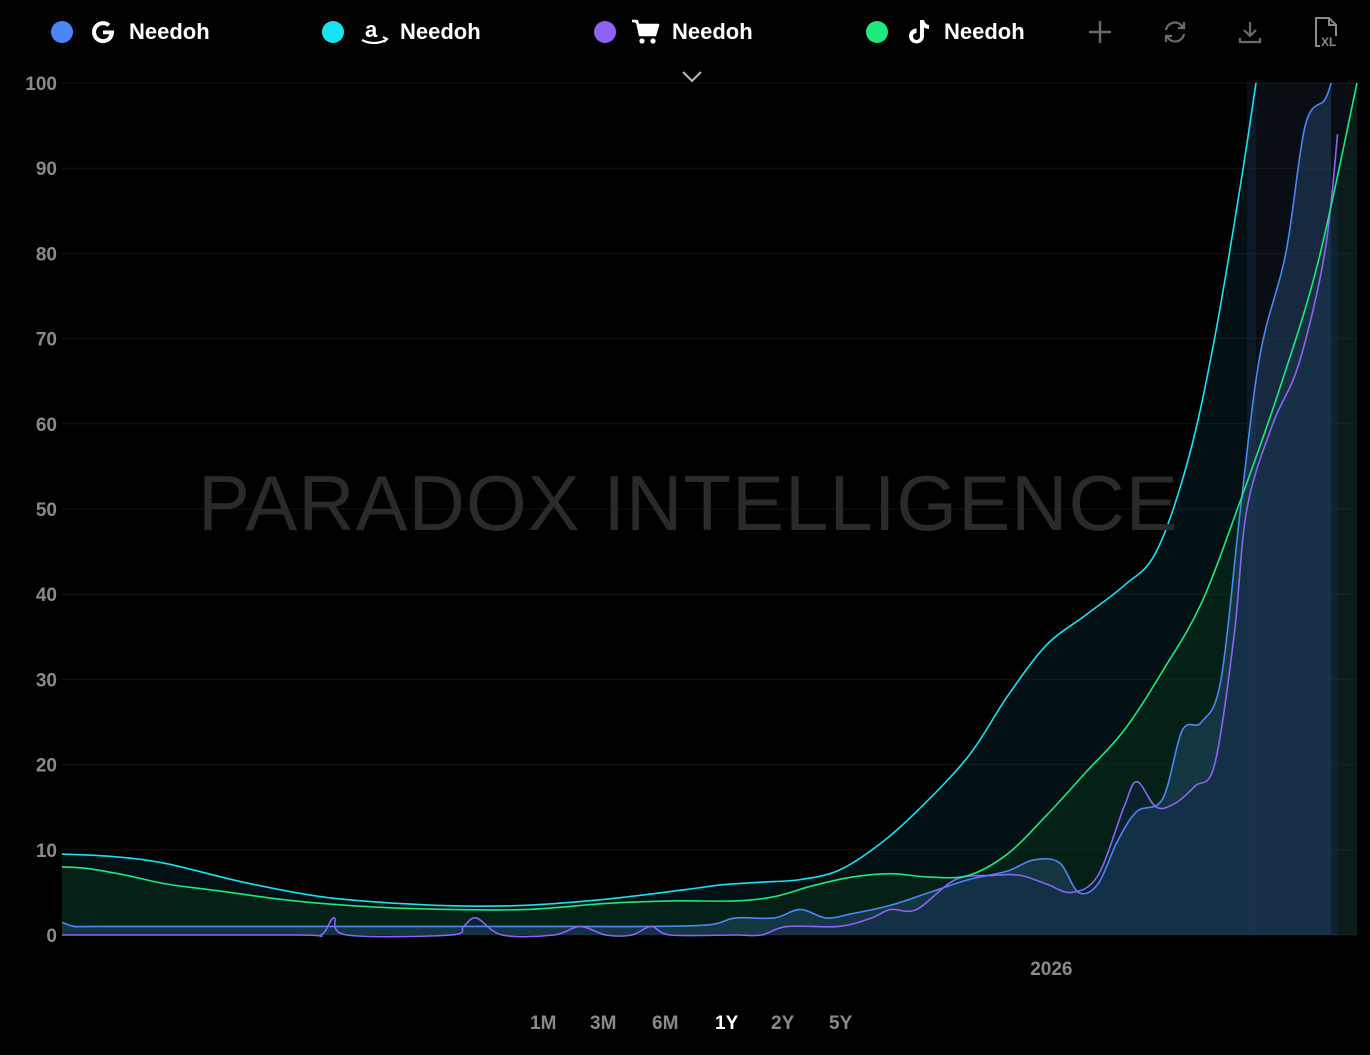 The width and height of the screenshot is (1370, 1055). I want to click on y-tick-label: 30, so click(46, 680).